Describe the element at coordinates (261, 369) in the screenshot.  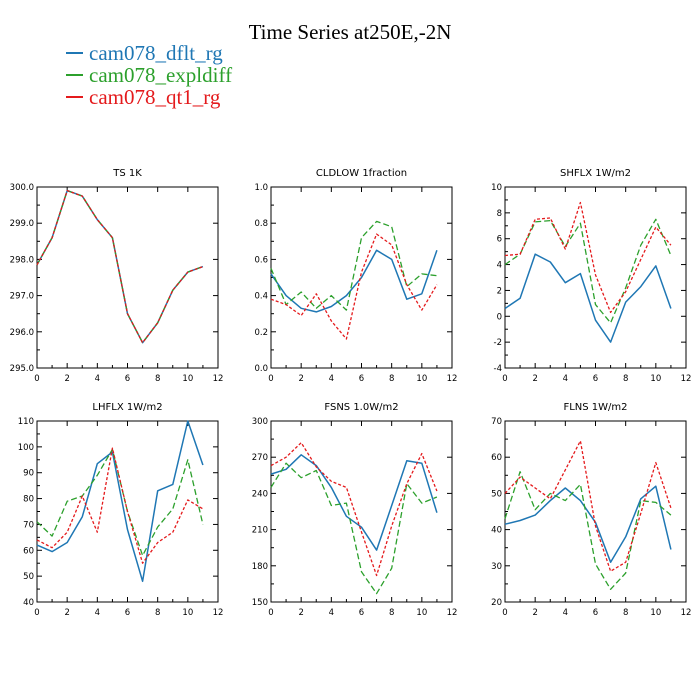
I see `y-tick-label: 0.0` at that location.